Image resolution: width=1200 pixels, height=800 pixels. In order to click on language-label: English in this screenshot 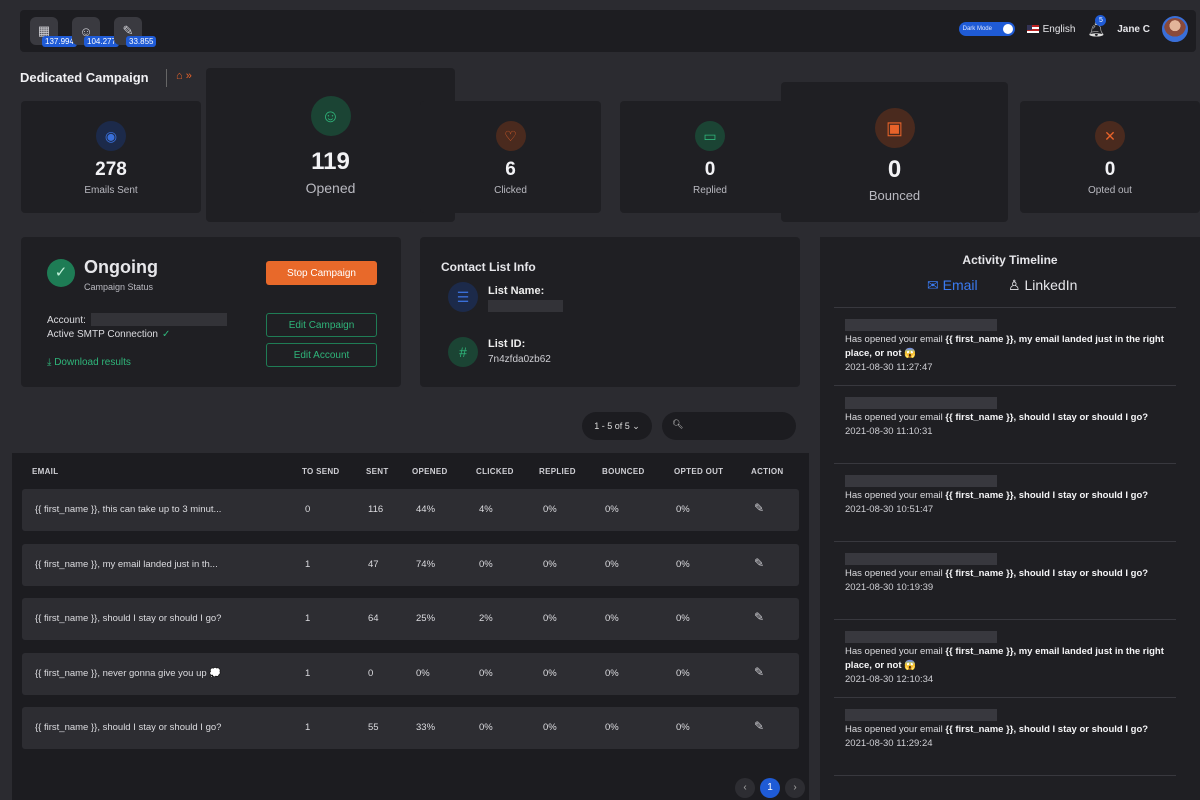, I will do `click(1059, 29)`.